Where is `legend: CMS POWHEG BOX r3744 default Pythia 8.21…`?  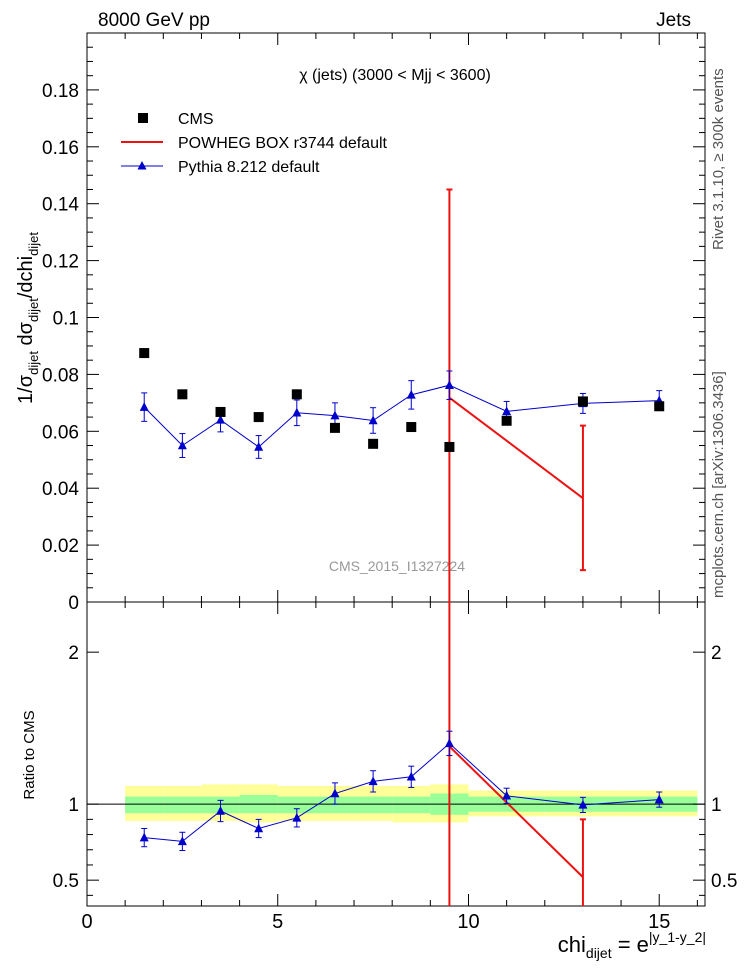 legend: CMS POWHEG BOX r3744 default Pythia 8.21… is located at coordinates (254, 143).